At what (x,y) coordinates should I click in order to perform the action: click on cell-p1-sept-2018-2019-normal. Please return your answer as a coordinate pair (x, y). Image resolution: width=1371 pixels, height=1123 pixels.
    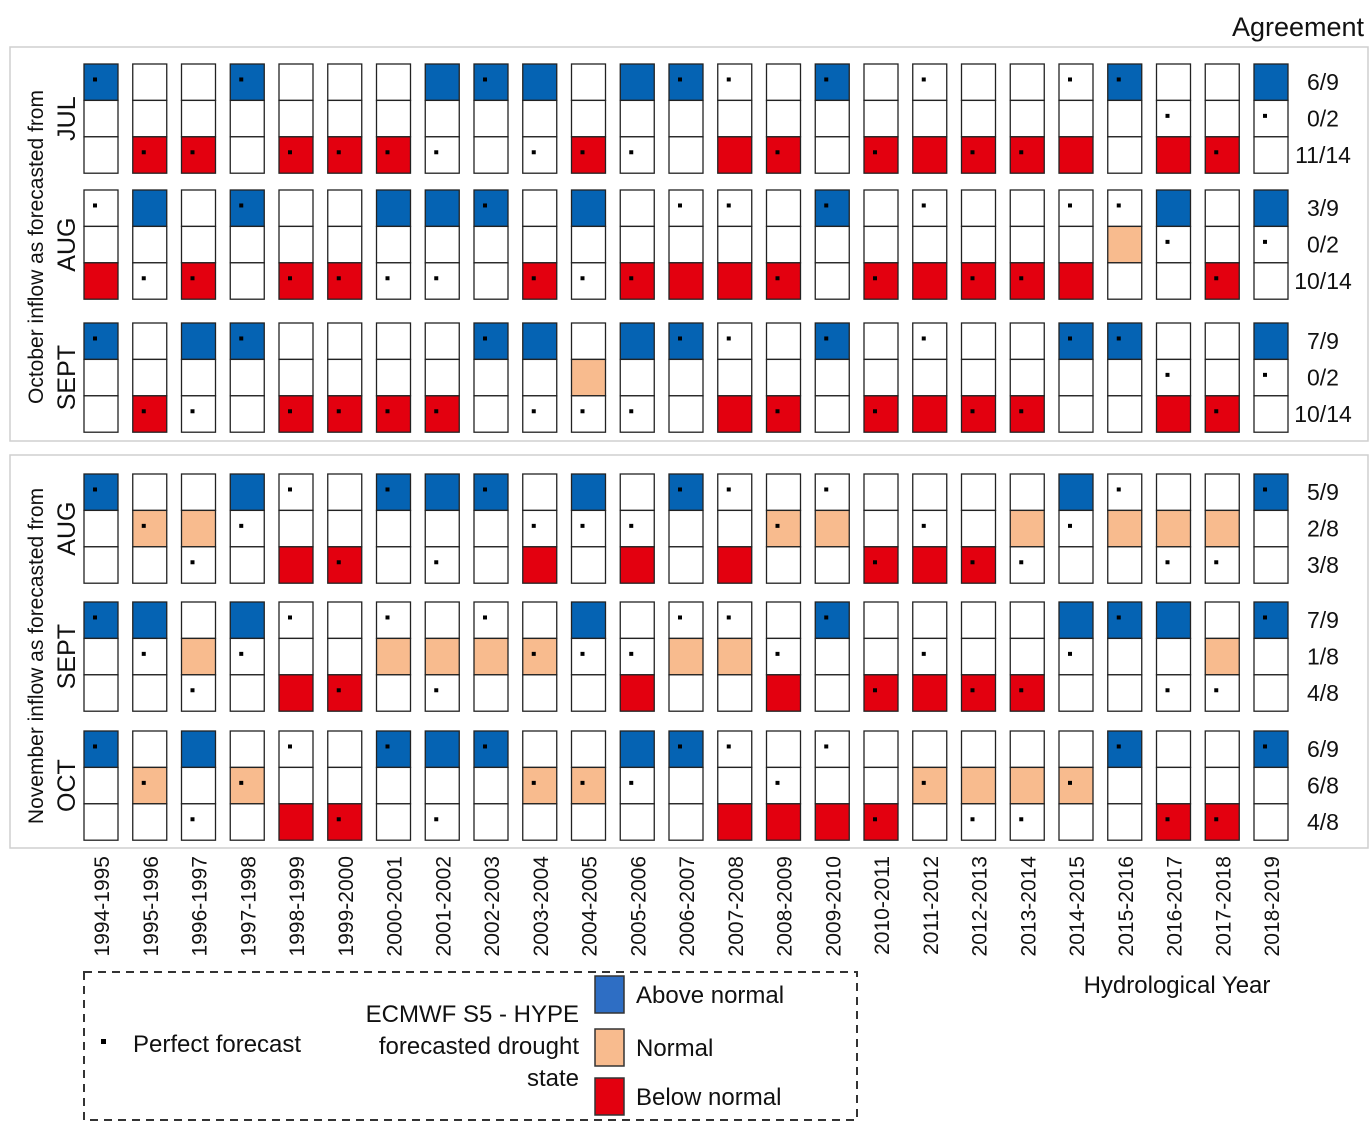
    Looking at the image, I should click on (1271, 377).